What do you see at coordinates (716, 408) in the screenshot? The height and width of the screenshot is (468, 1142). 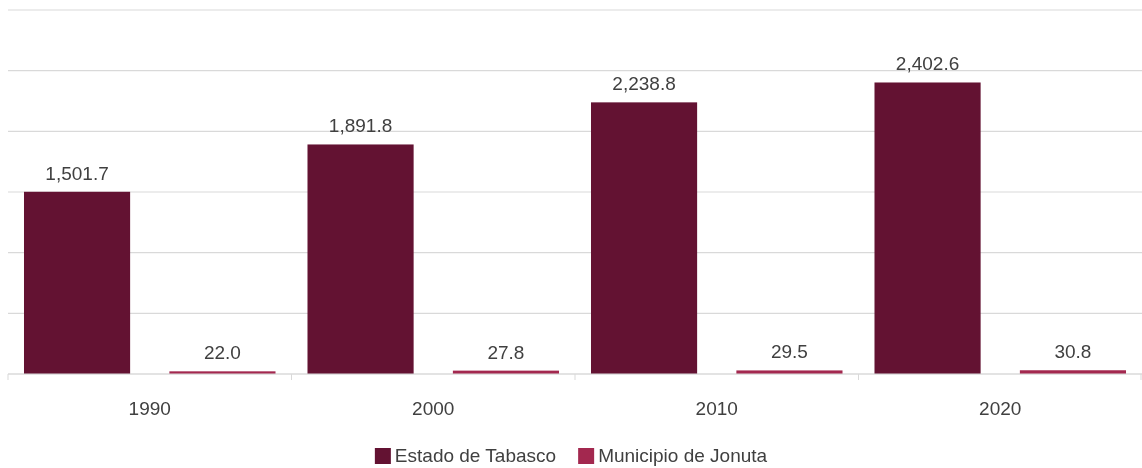 I see `x-tick-label: 2010` at bounding box center [716, 408].